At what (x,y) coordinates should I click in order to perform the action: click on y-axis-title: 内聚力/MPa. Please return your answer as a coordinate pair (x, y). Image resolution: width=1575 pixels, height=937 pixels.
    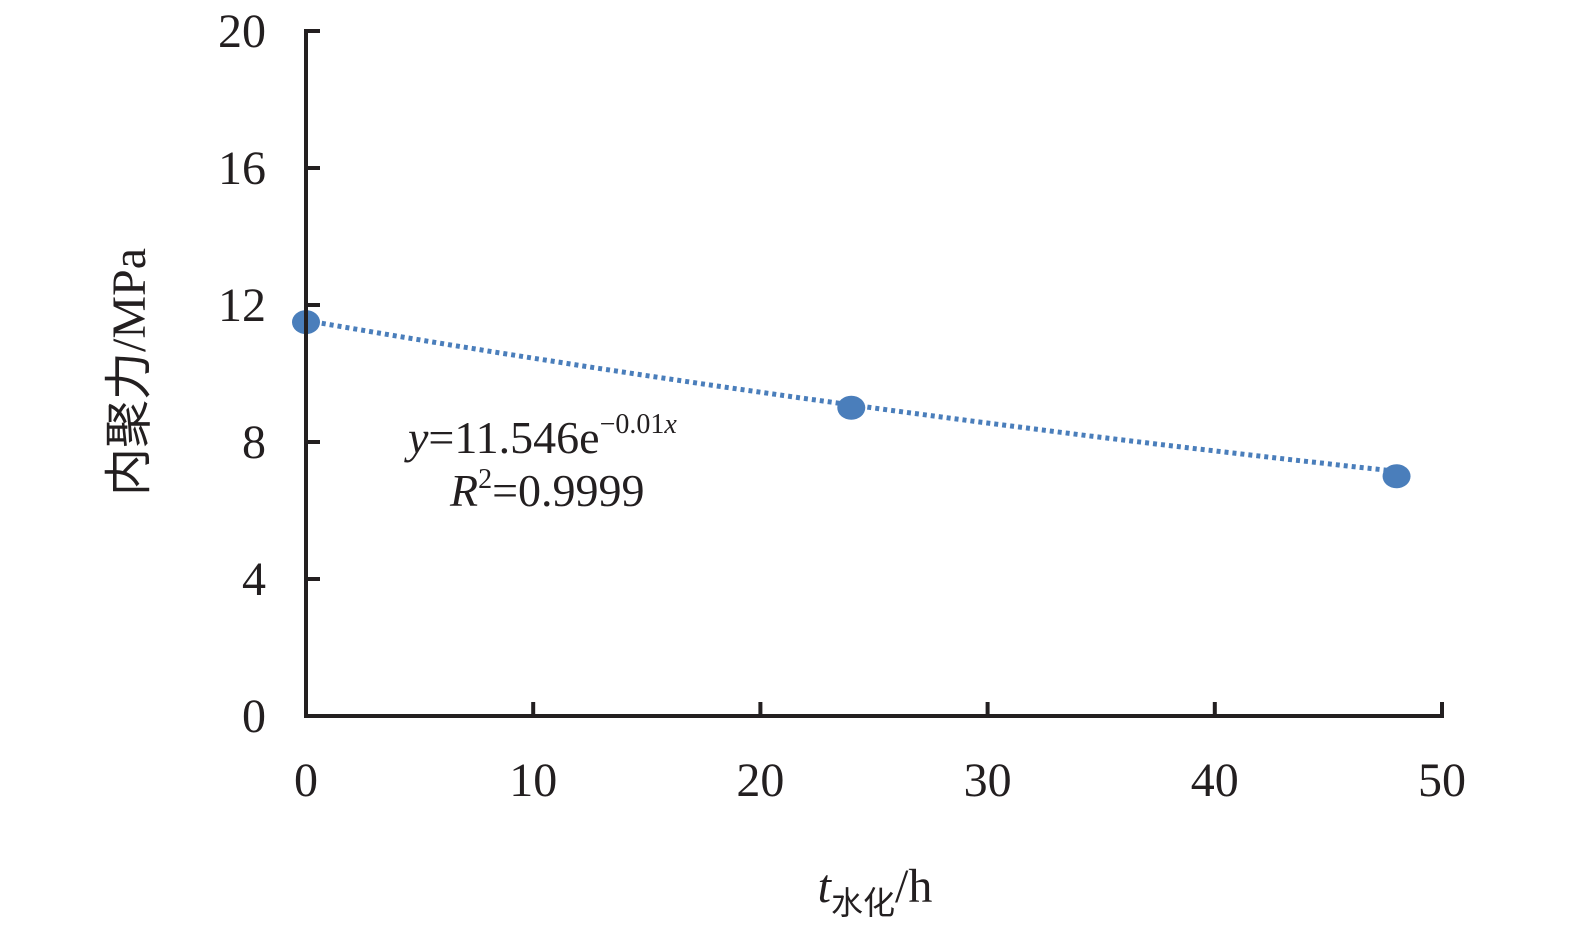
    Looking at the image, I should click on (129, 372).